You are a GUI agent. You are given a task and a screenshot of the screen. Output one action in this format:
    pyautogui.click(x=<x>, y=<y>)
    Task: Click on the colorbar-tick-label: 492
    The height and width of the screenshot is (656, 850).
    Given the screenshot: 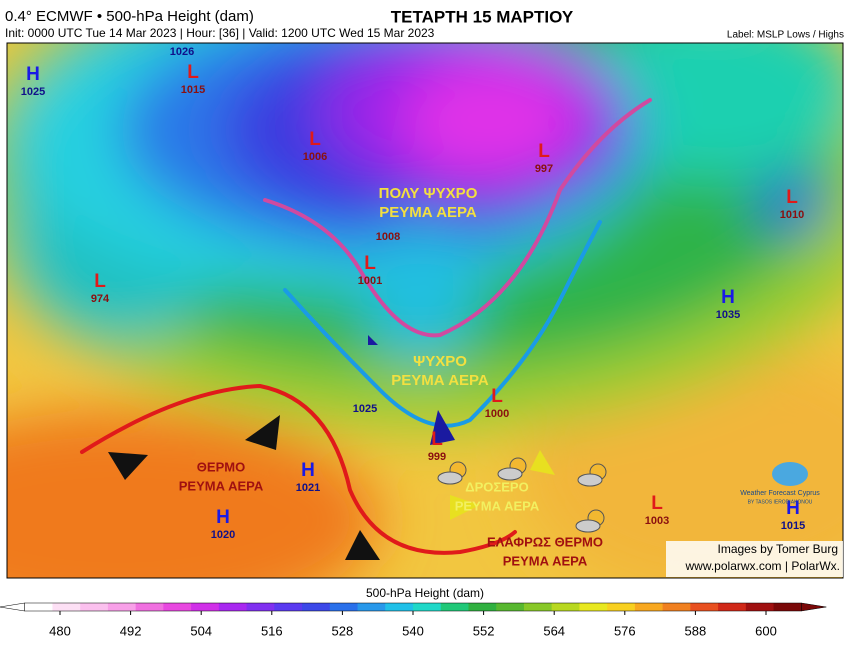 What is the action you would take?
    pyautogui.click(x=131, y=630)
    